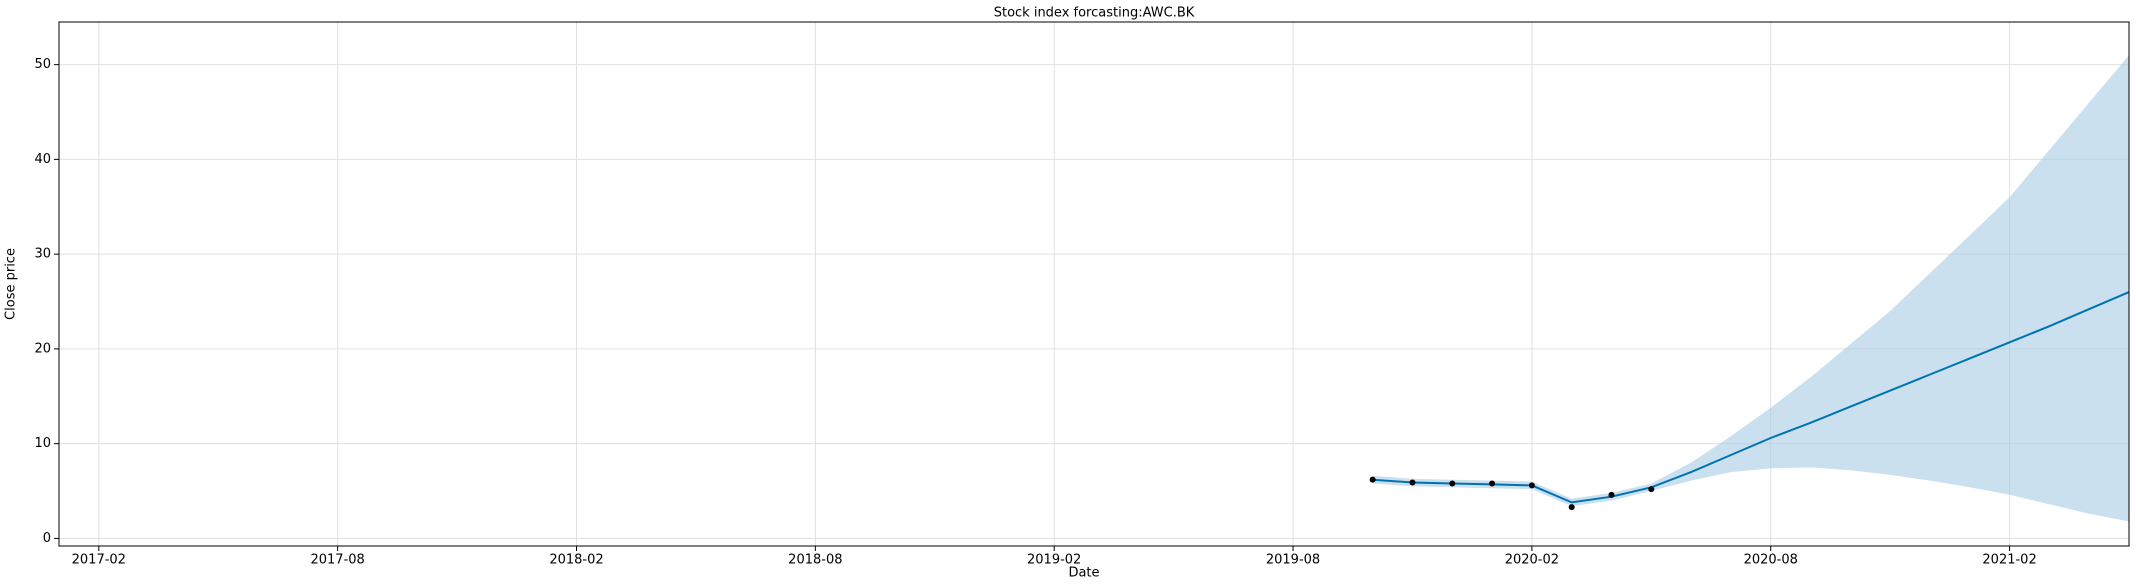 Image resolution: width=2136 pixels, height=584 pixels. I want to click on y-tick-label: 0, so click(47, 538).